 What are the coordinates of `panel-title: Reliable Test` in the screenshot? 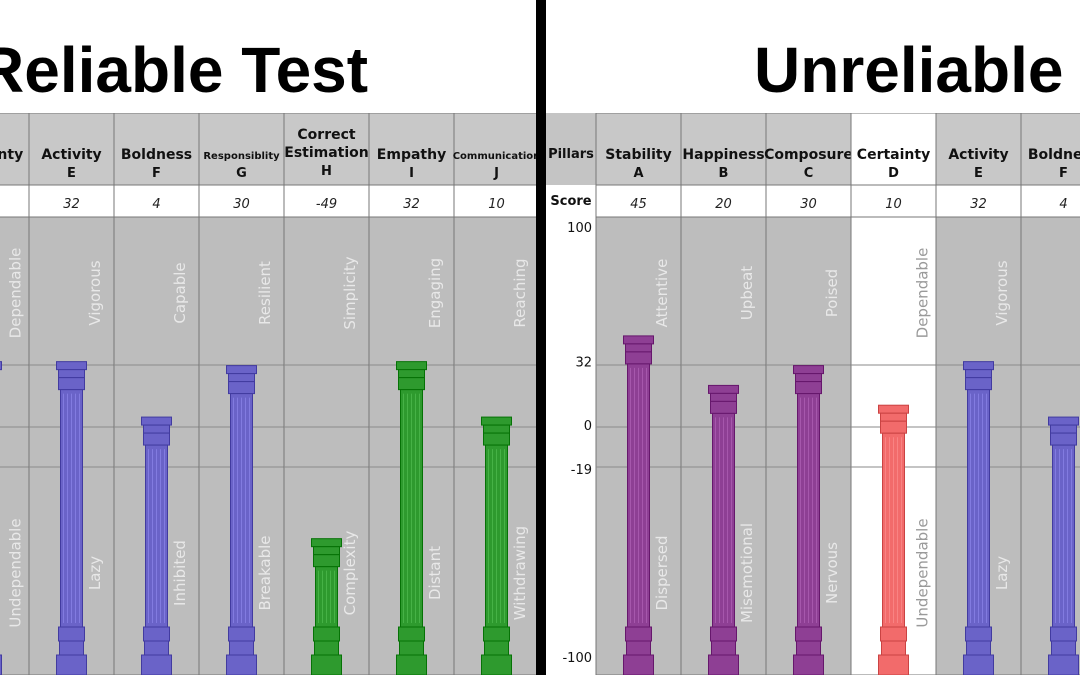 It's located at (184, 70).